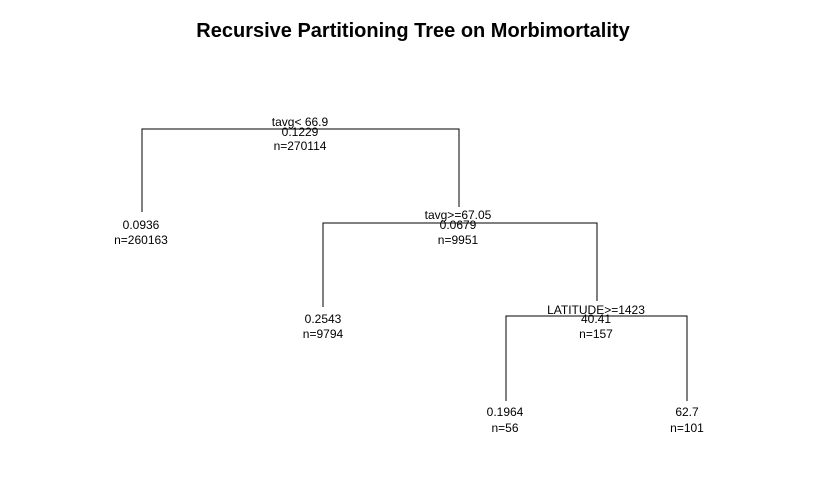  Describe the element at coordinates (458, 225) in the screenshot. I see `node-tavg2-value: 0.0679` at that location.